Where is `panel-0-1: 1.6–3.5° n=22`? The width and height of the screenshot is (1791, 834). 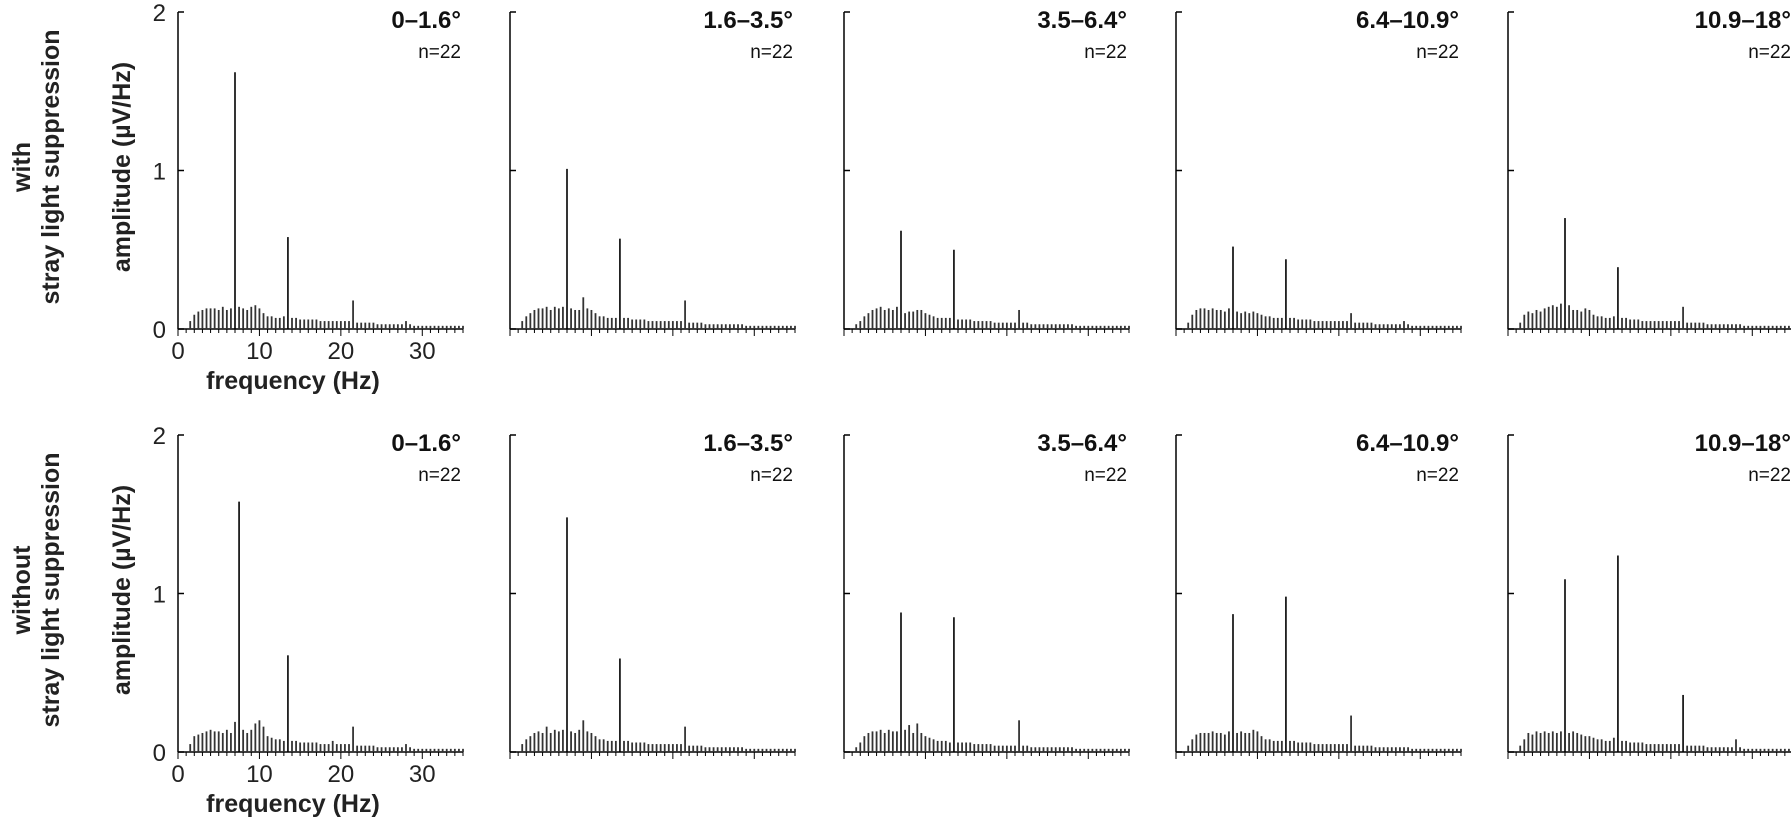 panel-0-1: 1.6–3.5° n=22 is located at coordinates (652, 171).